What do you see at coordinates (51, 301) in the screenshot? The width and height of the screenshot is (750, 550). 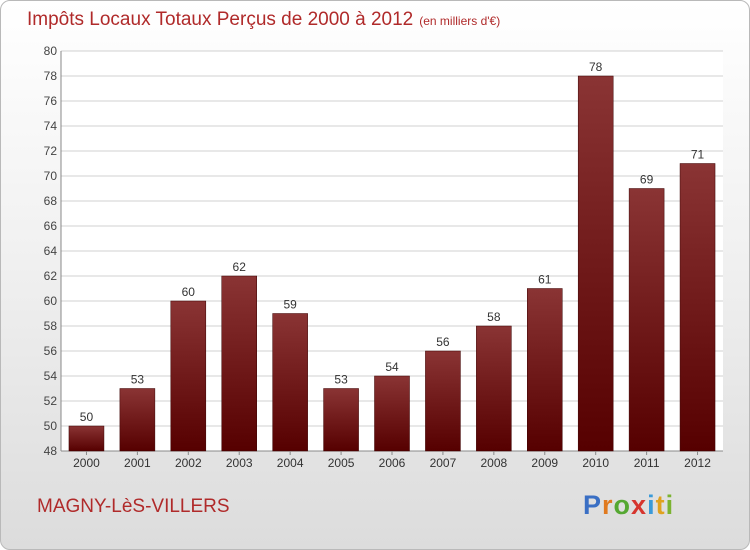 I see `y-tick-label: 60` at bounding box center [51, 301].